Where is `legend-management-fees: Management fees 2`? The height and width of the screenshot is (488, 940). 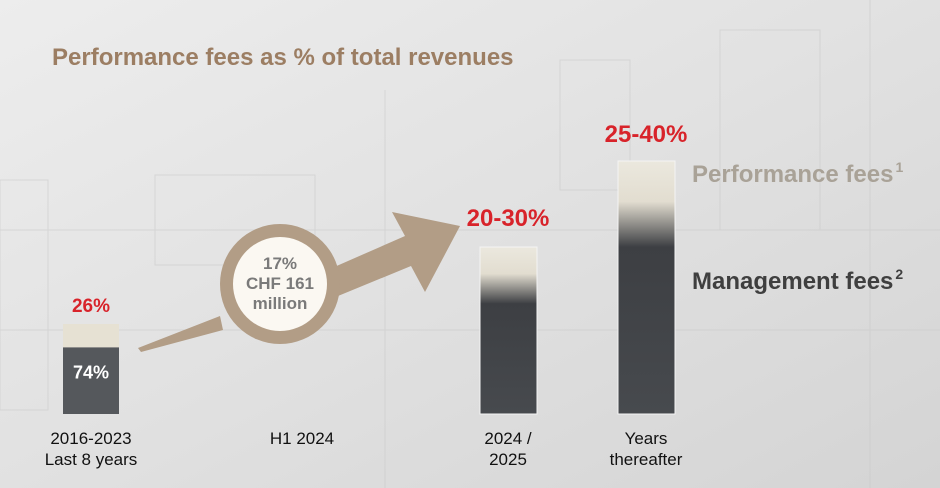
legend-management-fees: Management fees 2 is located at coordinates (797, 281).